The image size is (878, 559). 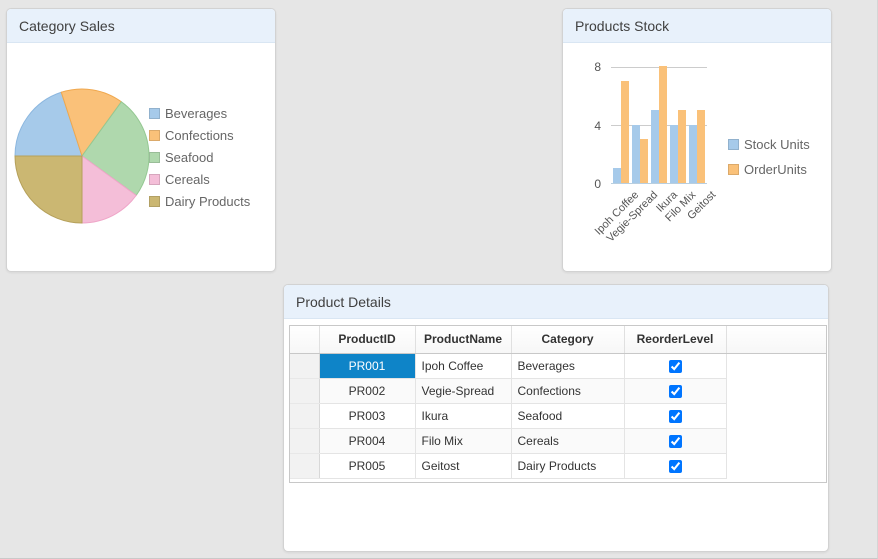 I want to click on cell-product-name: Ikura, so click(x=463, y=416).